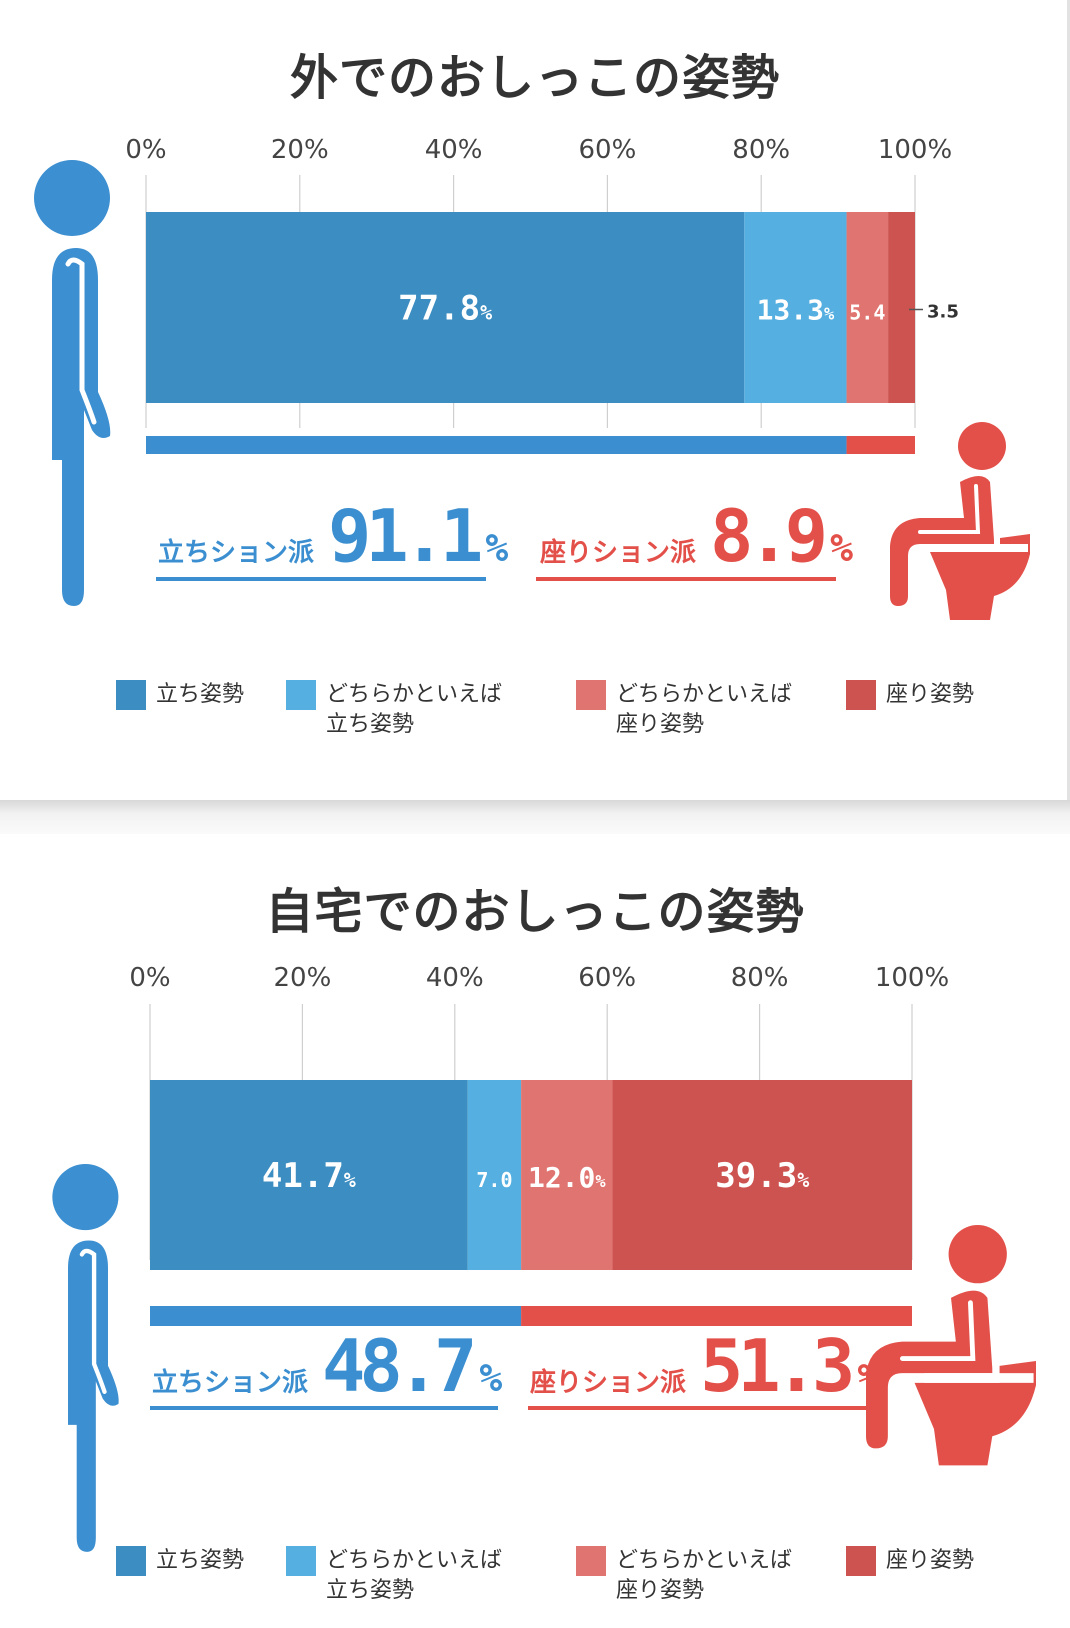 The height and width of the screenshot is (1628, 1070). I want to click on standing-total-value: 91.1, so click(405, 536).